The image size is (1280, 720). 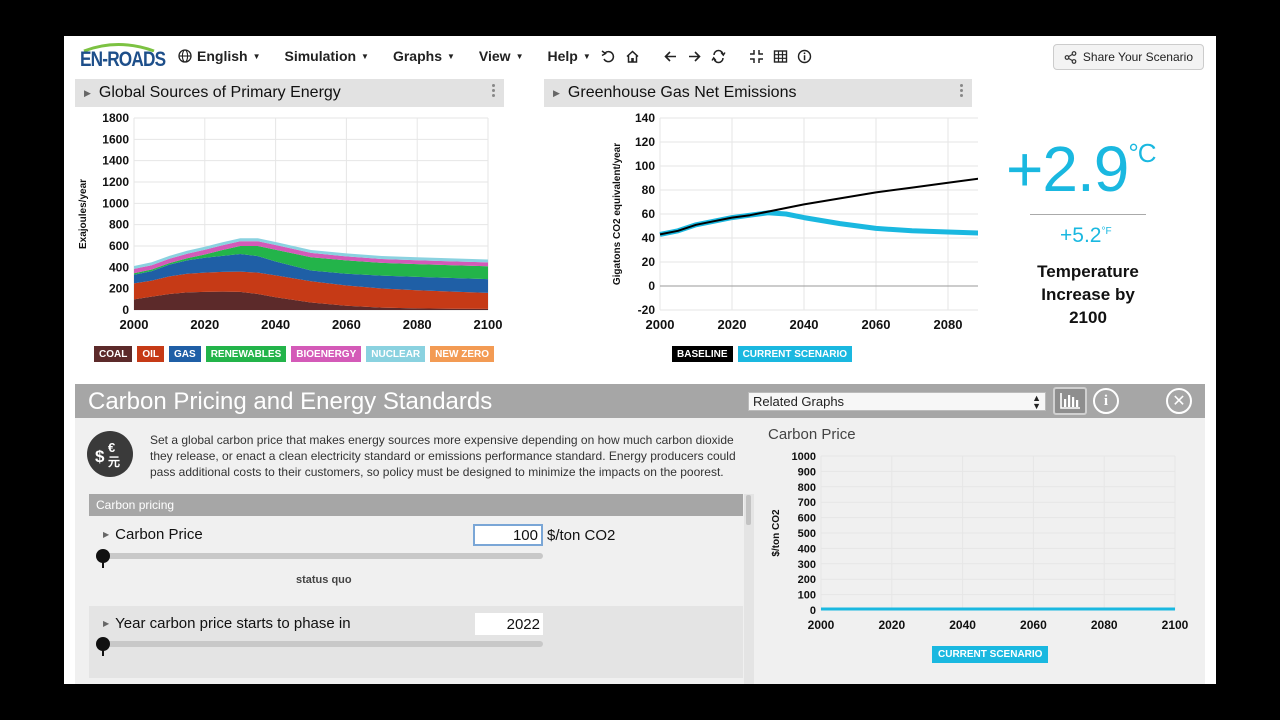 What do you see at coordinates (780, 56) in the screenshot?
I see `grid-icon` at bounding box center [780, 56].